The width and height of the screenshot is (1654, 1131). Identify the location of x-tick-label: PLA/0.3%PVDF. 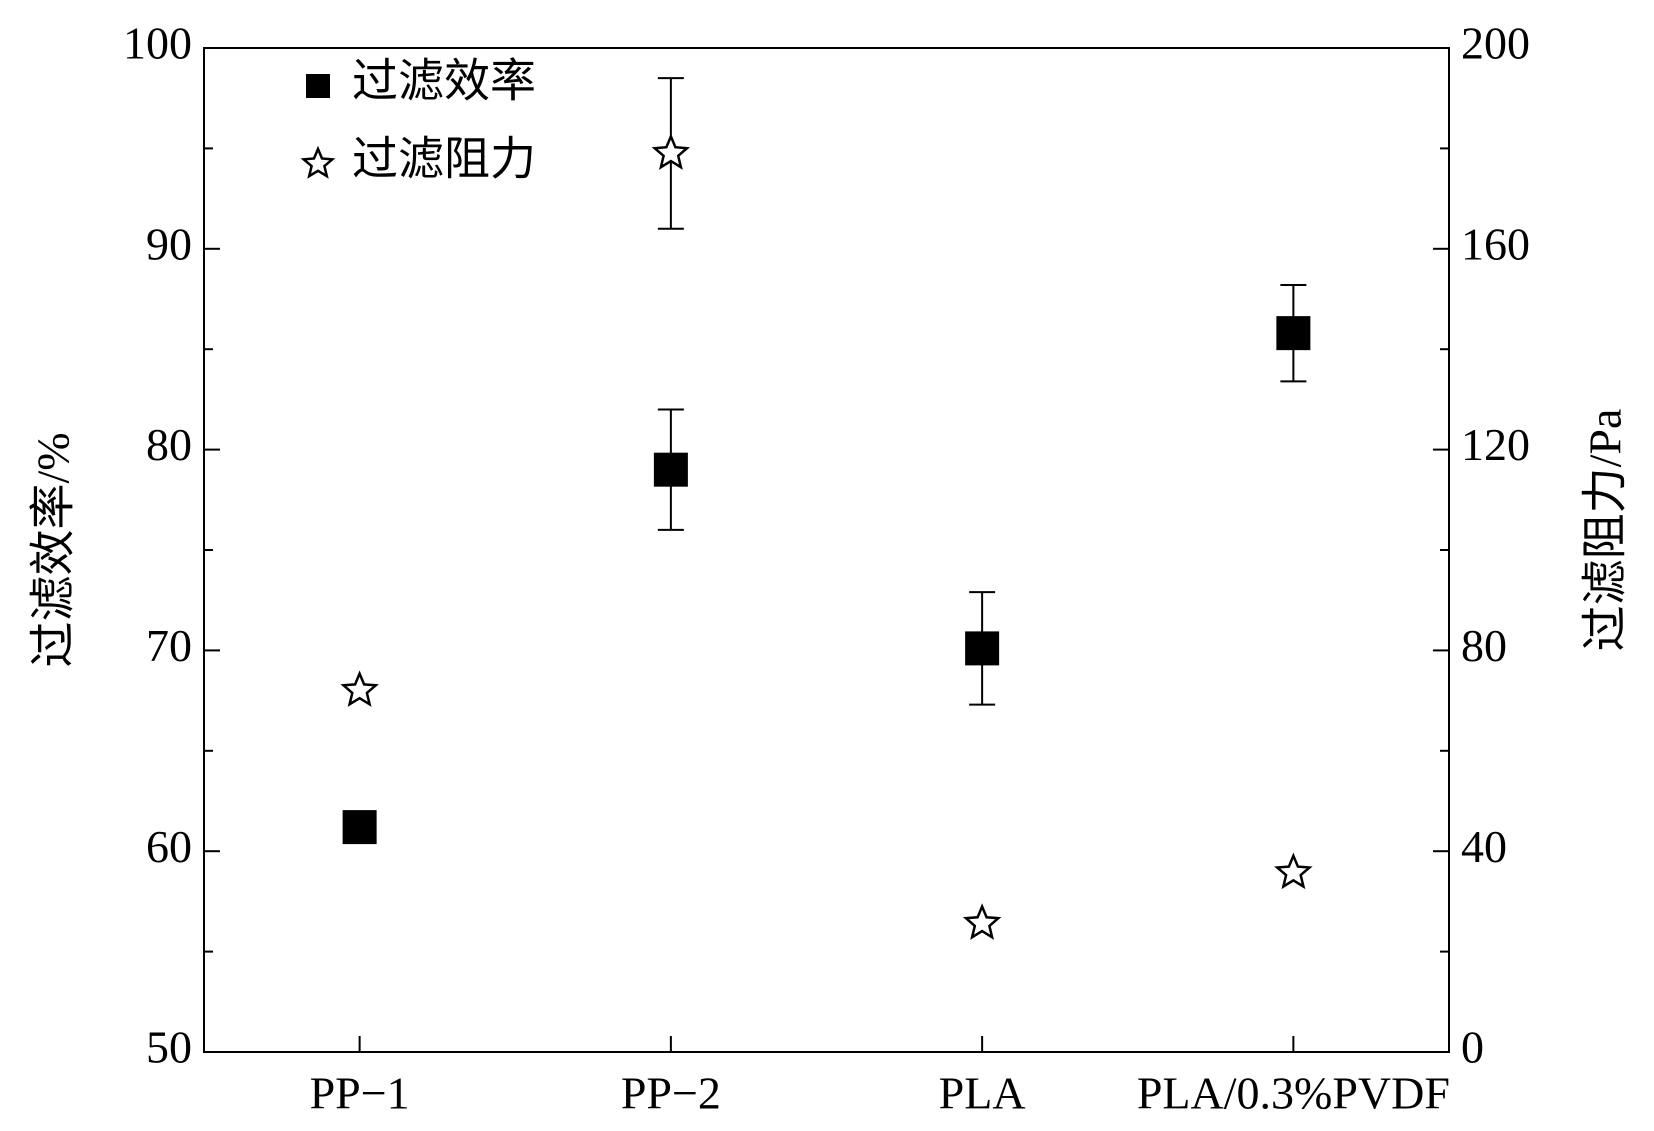
(1293, 1093).